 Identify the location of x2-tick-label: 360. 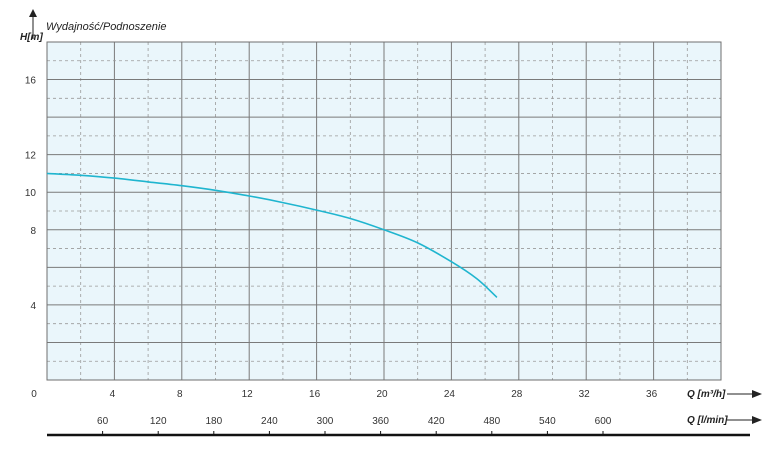
(380, 421).